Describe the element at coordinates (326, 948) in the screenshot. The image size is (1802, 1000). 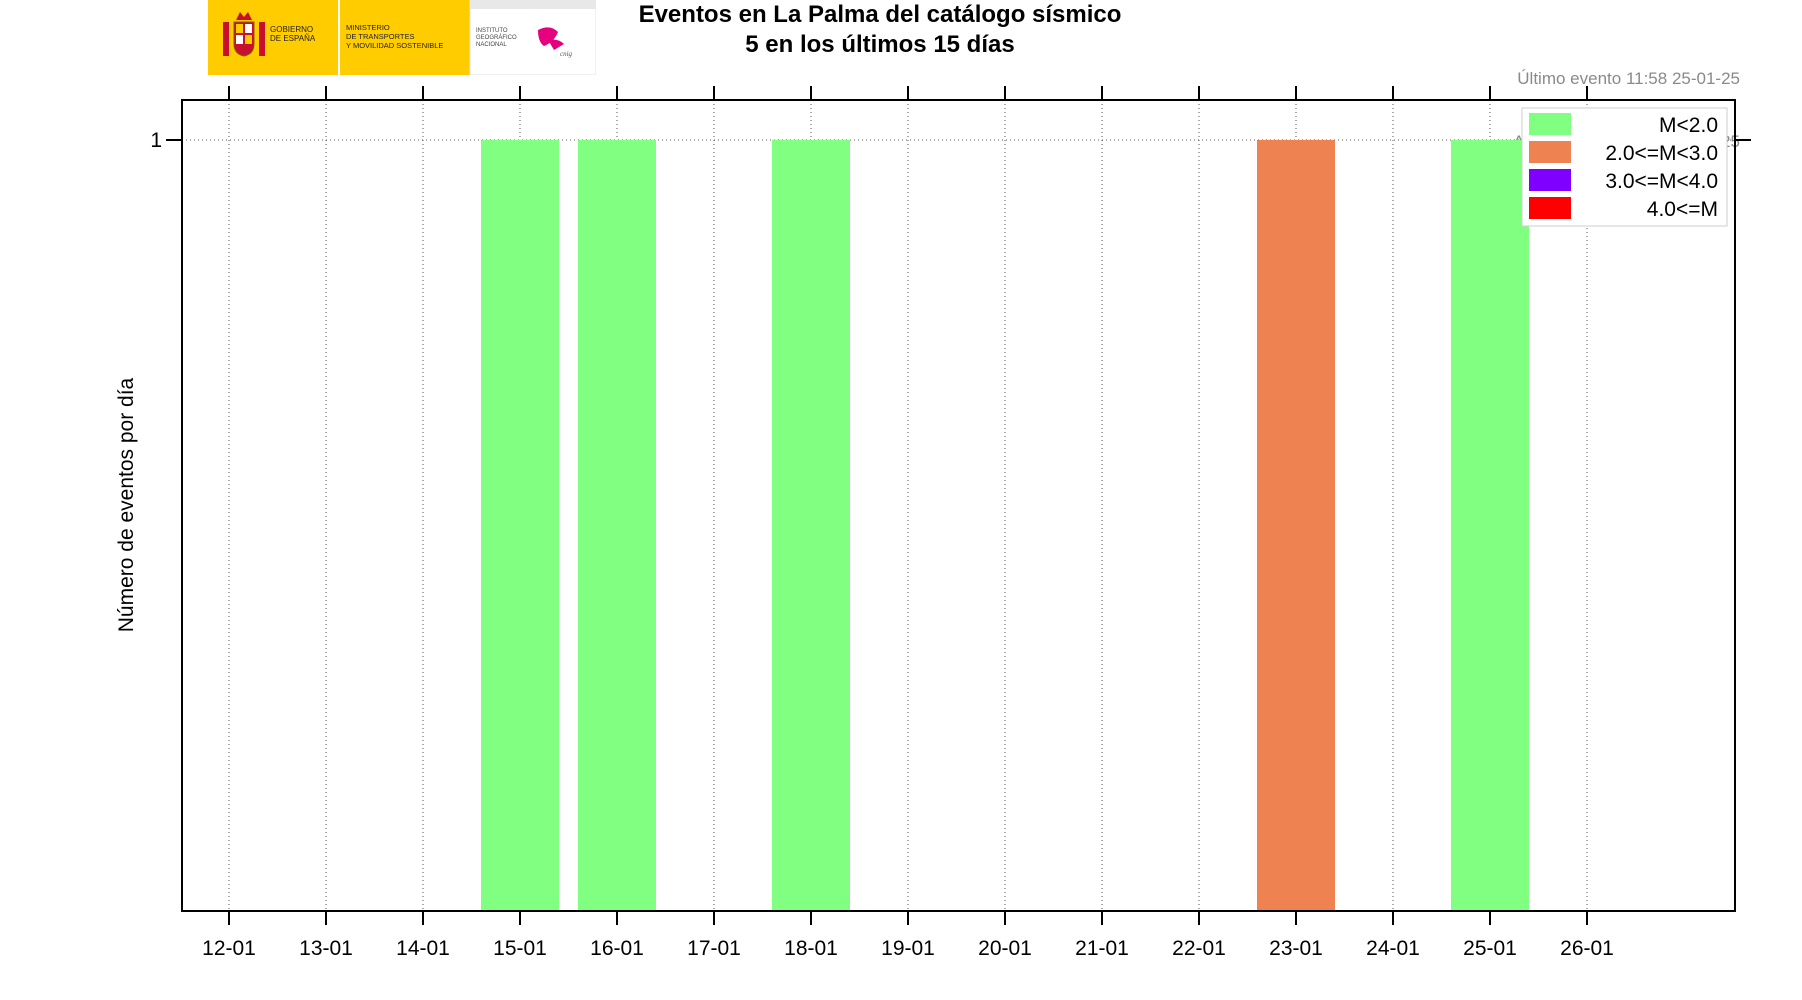
I see `x-tick-label: 13-01` at that location.